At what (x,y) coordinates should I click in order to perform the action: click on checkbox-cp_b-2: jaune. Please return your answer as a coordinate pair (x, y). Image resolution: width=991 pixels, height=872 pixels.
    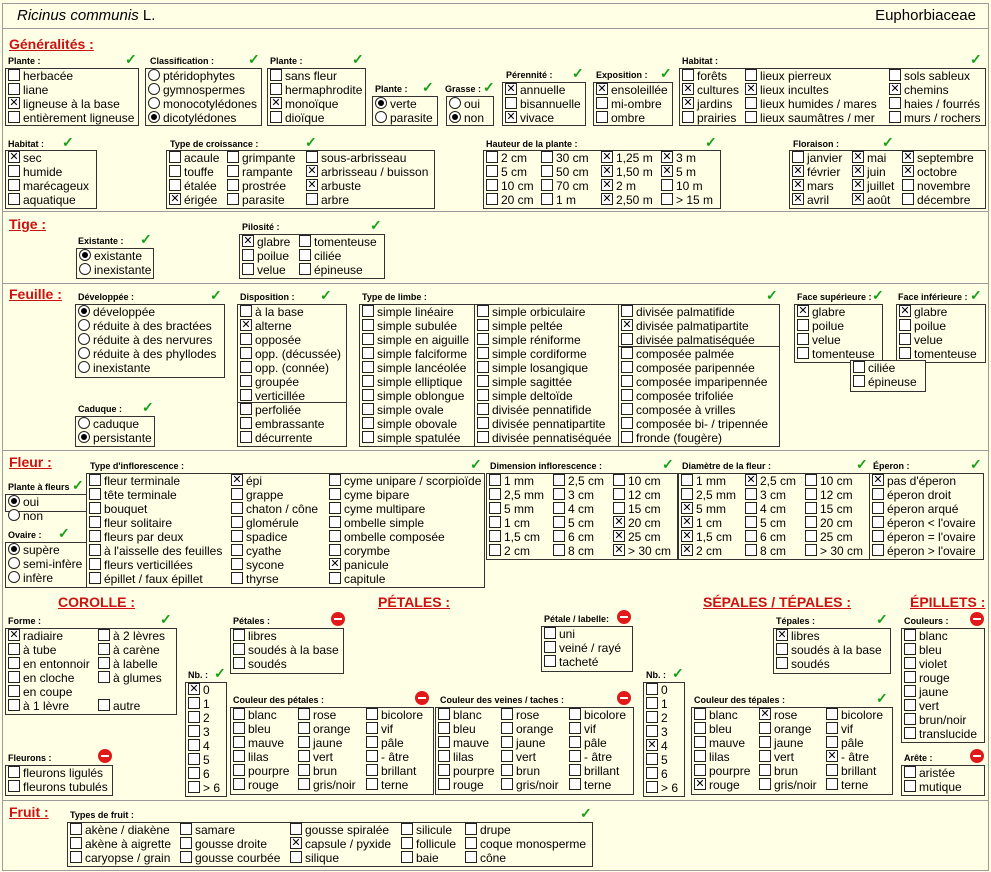
    Looking at the image, I should click on (320, 743).